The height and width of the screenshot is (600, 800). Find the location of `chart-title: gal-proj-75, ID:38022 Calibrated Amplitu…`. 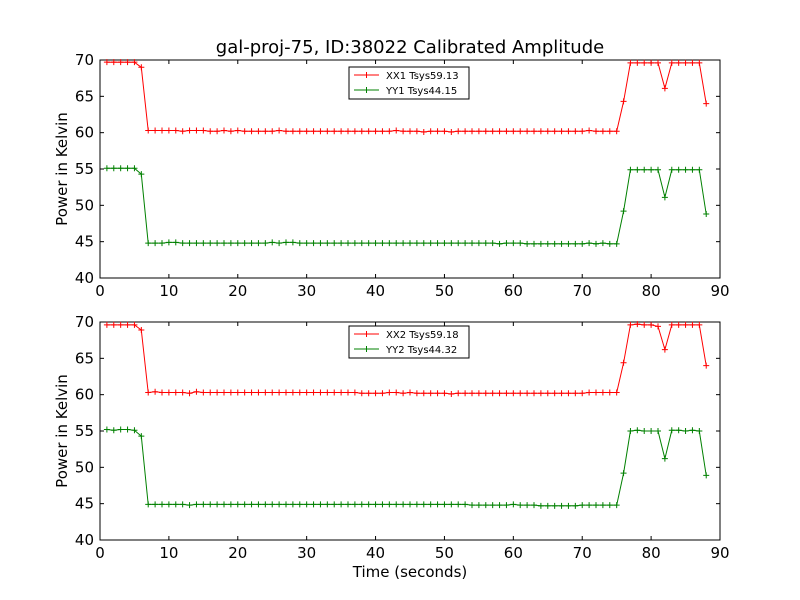

chart-title: gal-proj-75, ID:38022 Calibrated Amplitu… is located at coordinates (410, 47).